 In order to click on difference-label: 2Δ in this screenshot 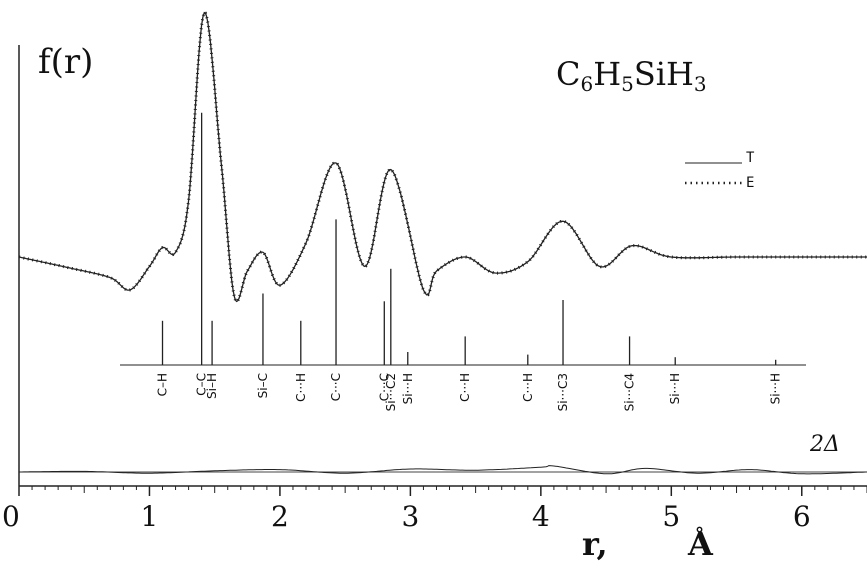, I will do `click(824, 444)`.